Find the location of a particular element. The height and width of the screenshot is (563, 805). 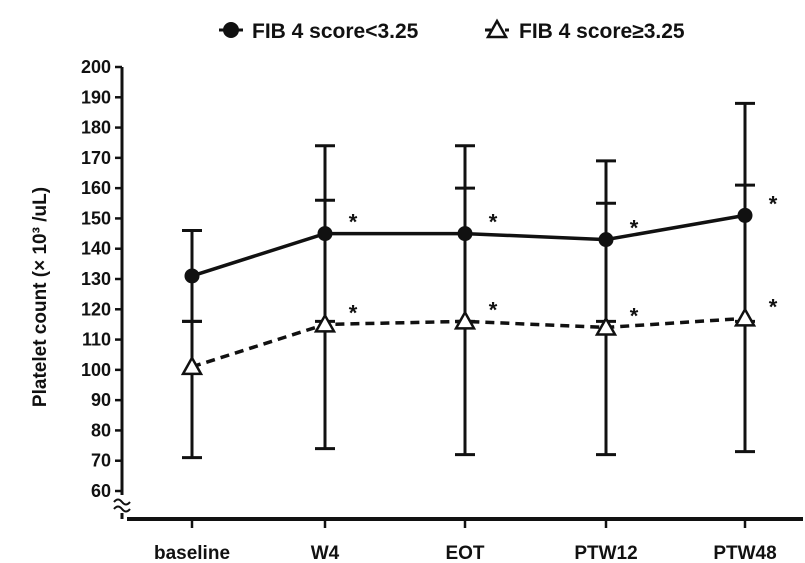

y-tick-label: 150 is located at coordinates (96, 218).